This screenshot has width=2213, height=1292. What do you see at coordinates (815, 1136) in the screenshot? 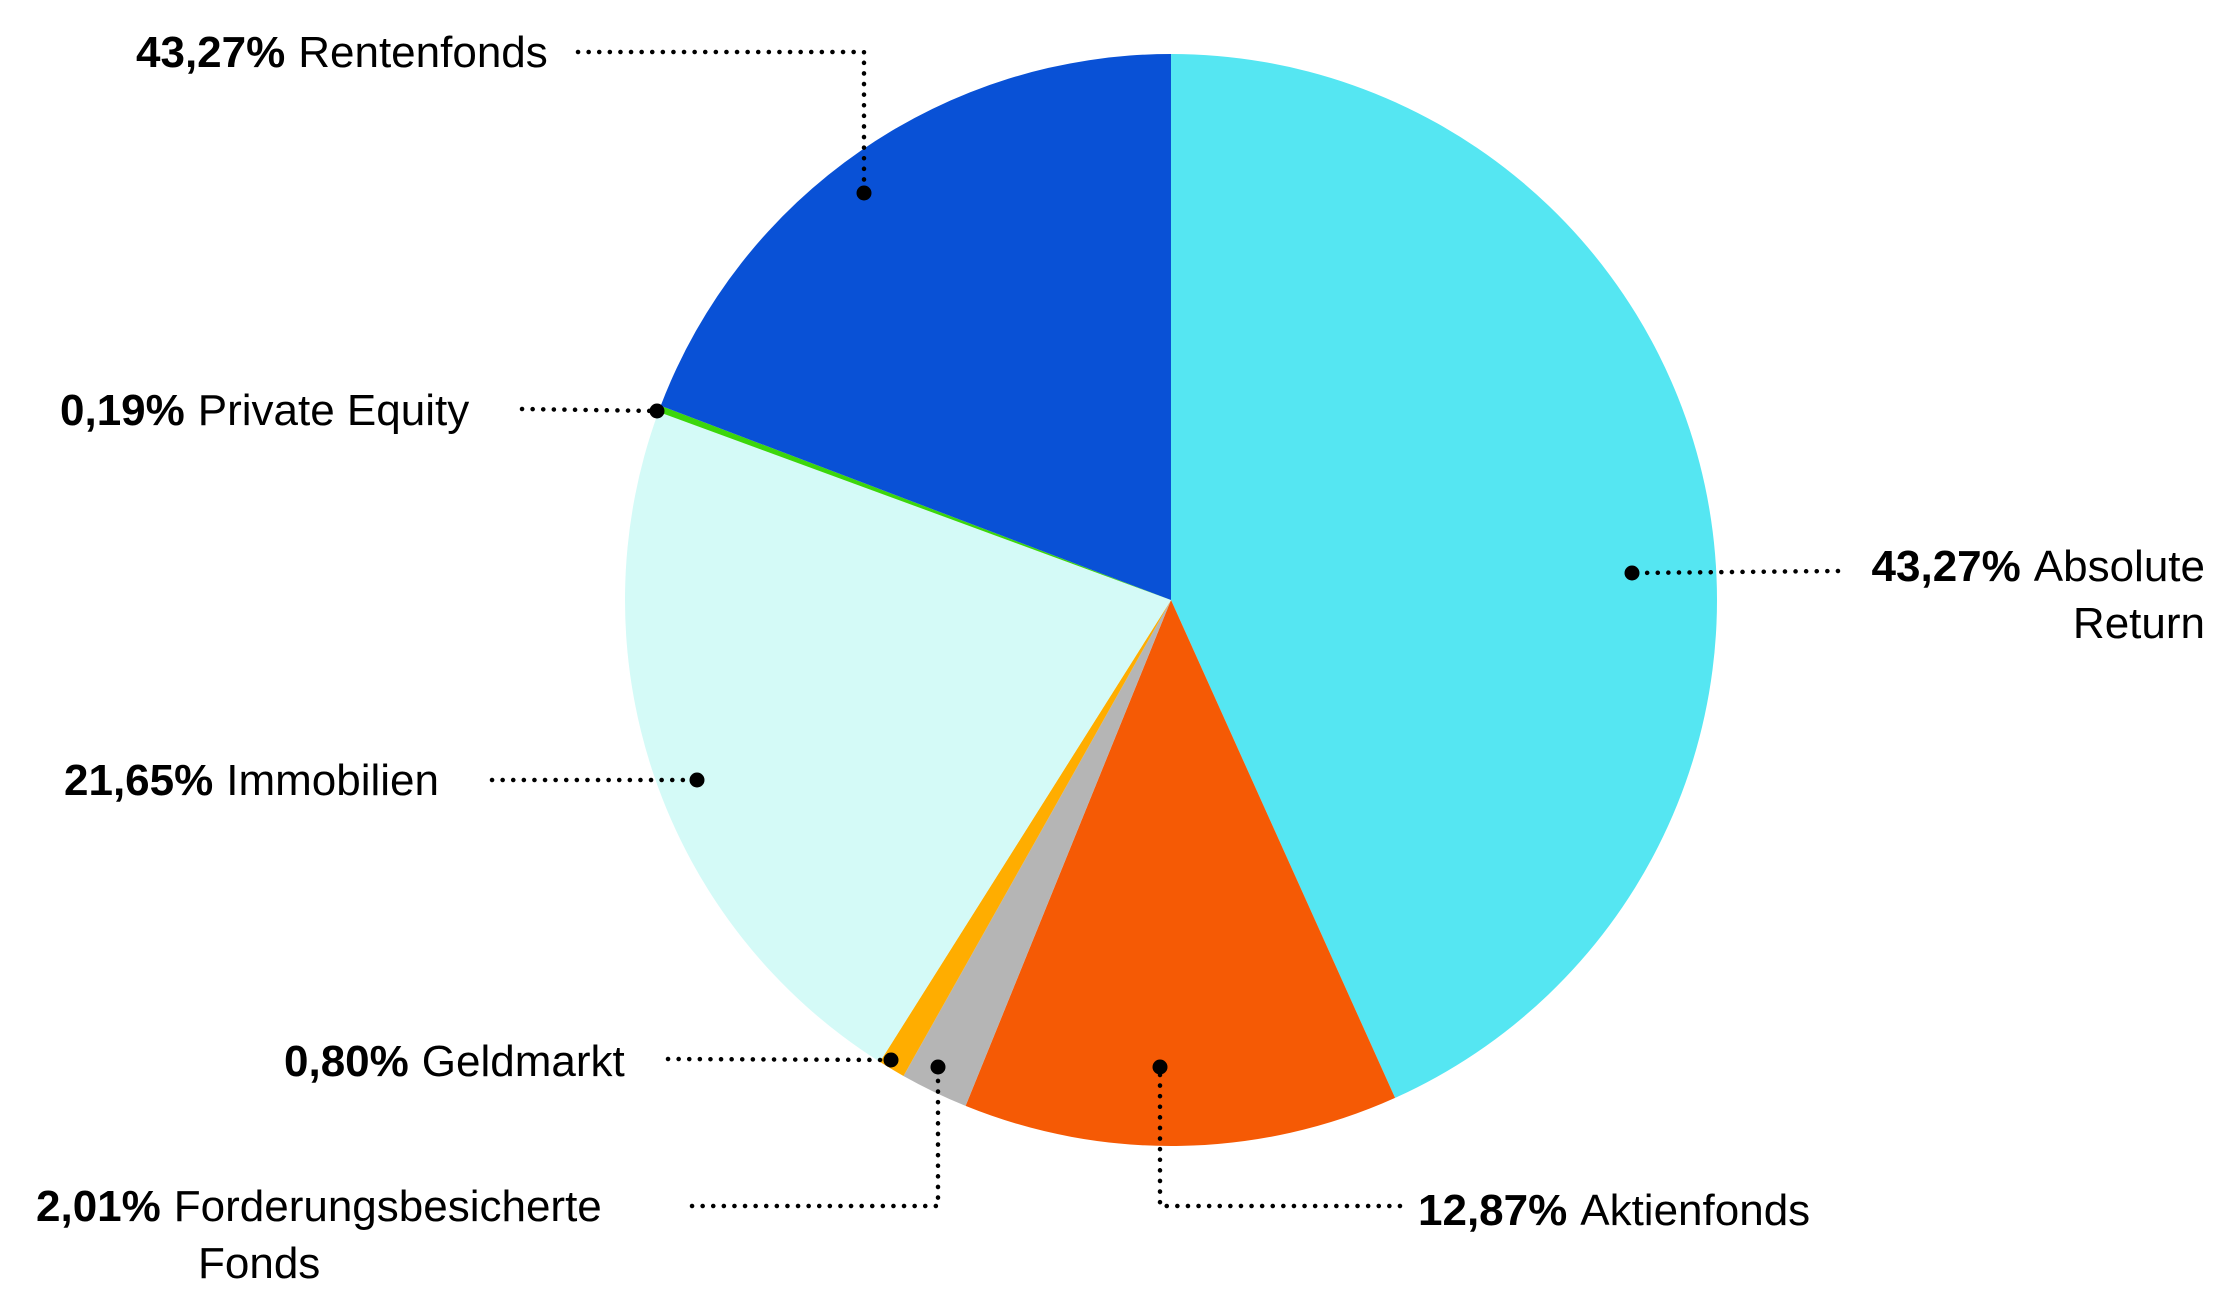
I see `leader-line-forderungsbesicherte-fonds` at bounding box center [815, 1136].